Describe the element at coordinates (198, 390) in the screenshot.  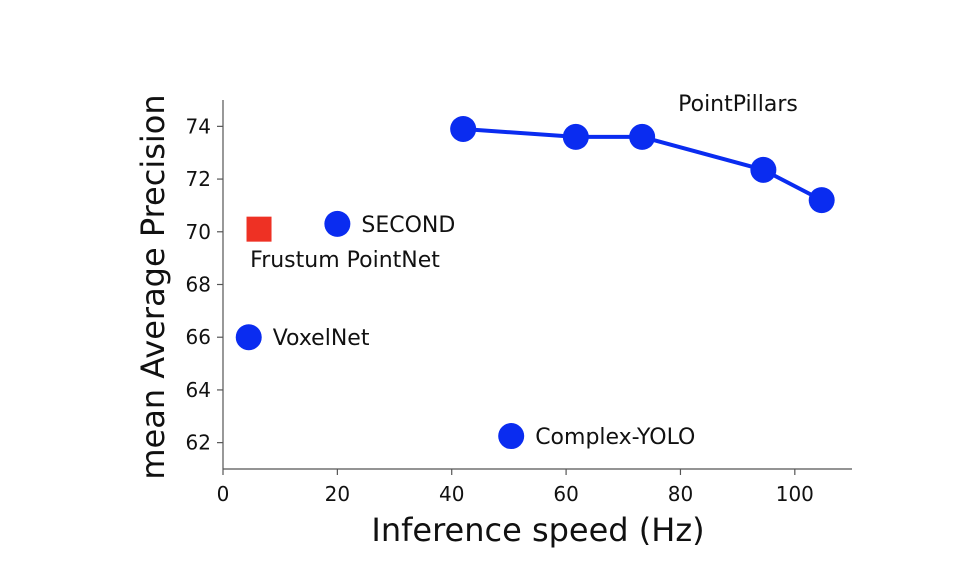
I see `y-tick-label: 64` at that location.